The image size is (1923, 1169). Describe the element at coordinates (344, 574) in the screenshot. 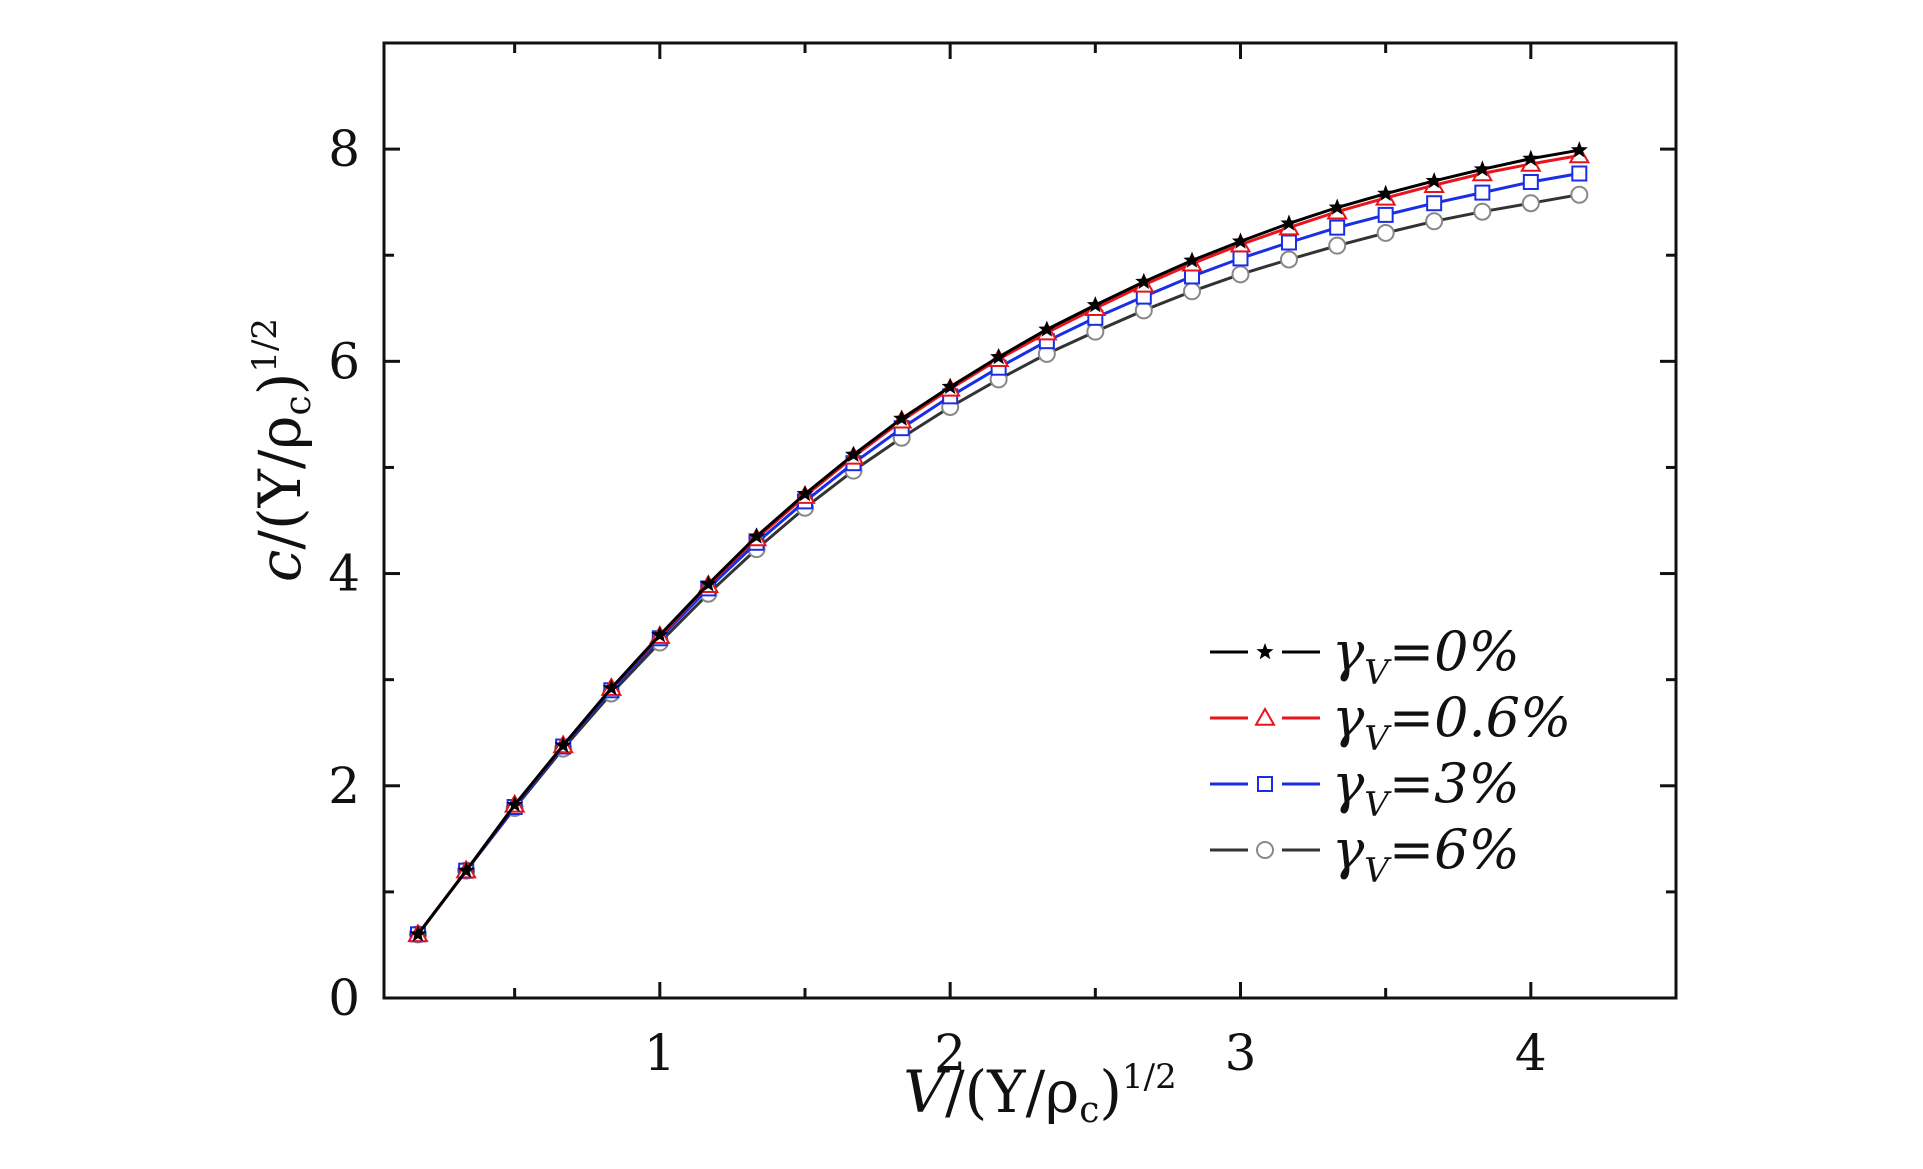

I see `y-tick-label: 4` at that location.